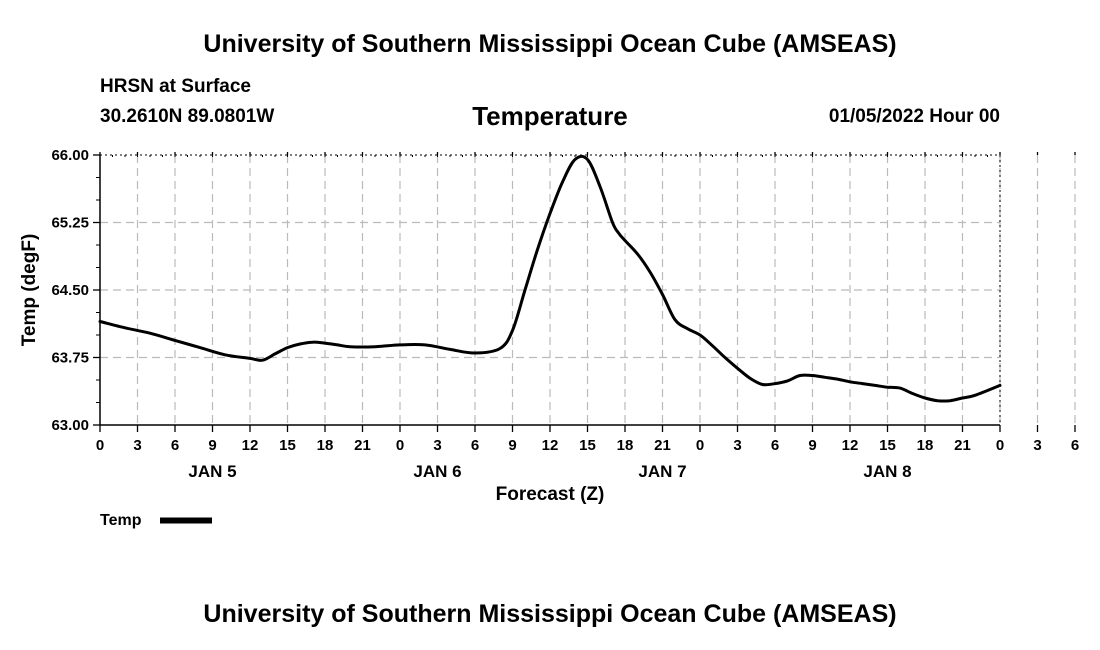 The height and width of the screenshot is (650, 1100). I want to click on day-labels: JAN 5 JAN 6 JAN 7 JAN 8, so click(549, 471).